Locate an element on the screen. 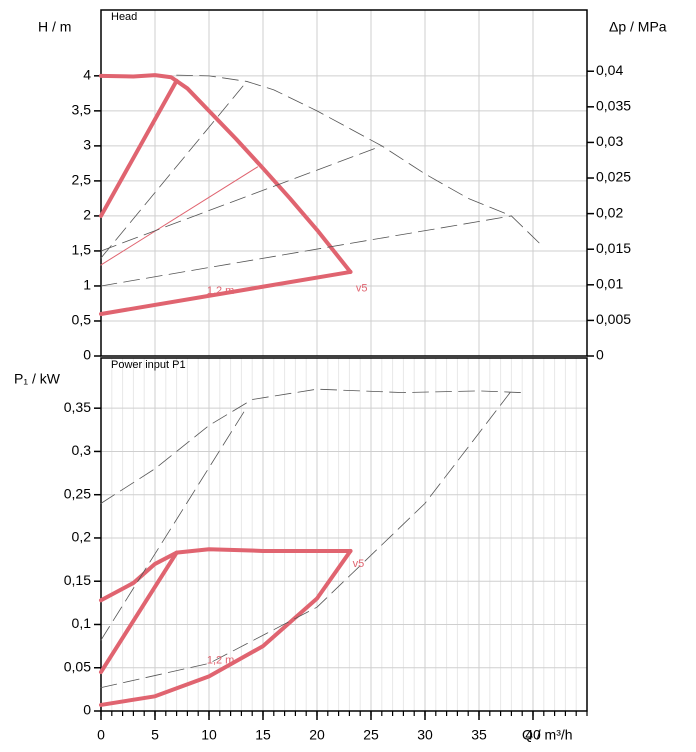 The image size is (696, 752). y-tick-label: 3 is located at coordinates (87, 145).